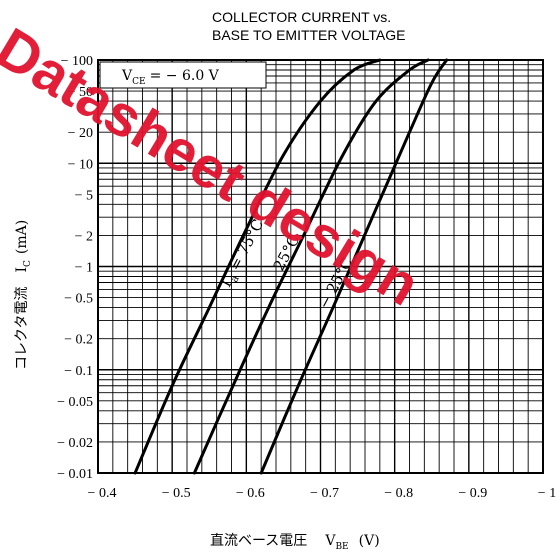 The image size is (557, 555). What do you see at coordinates (84, 268) in the screenshot?
I see `y-tick-label: − 1` at bounding box center [84, 268].